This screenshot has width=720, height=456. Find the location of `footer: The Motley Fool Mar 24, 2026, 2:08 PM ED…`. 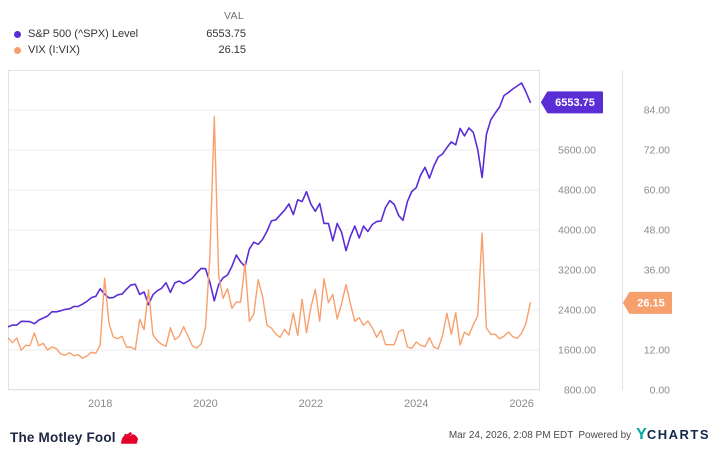

footer: The Motley Fool Mar 24, 2026, 2:08 PM ED… is located at coordinates (360, 434).